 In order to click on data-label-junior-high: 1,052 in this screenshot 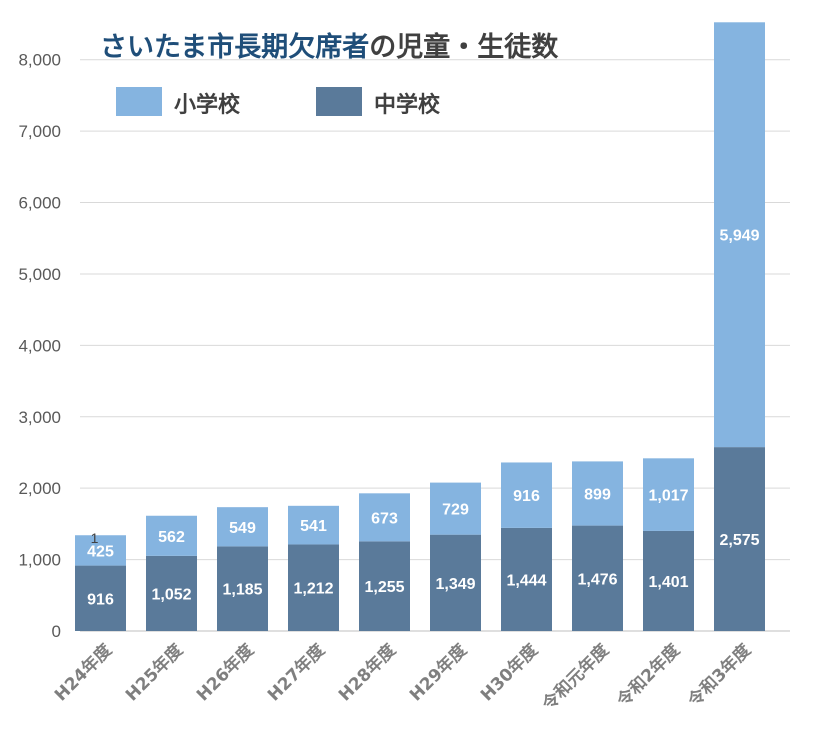, I will do `click(171, 594)`.